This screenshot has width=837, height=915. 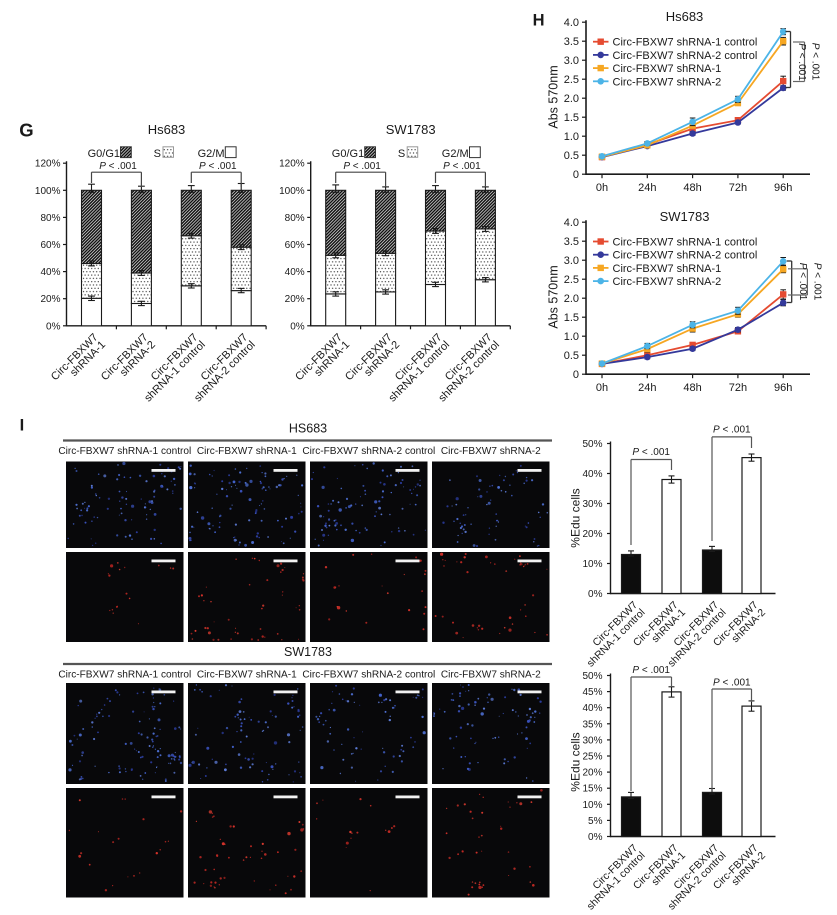 I want to click on svg-text: 35%, so click(x=592, y=724).